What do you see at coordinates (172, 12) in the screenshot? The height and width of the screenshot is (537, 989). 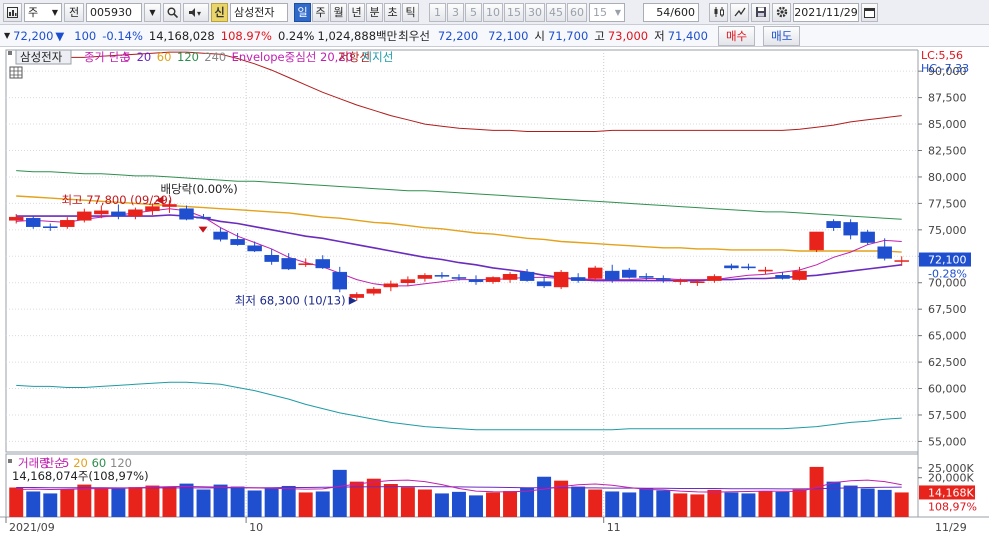 I see `search-icon` at bounding box center [172, 12].